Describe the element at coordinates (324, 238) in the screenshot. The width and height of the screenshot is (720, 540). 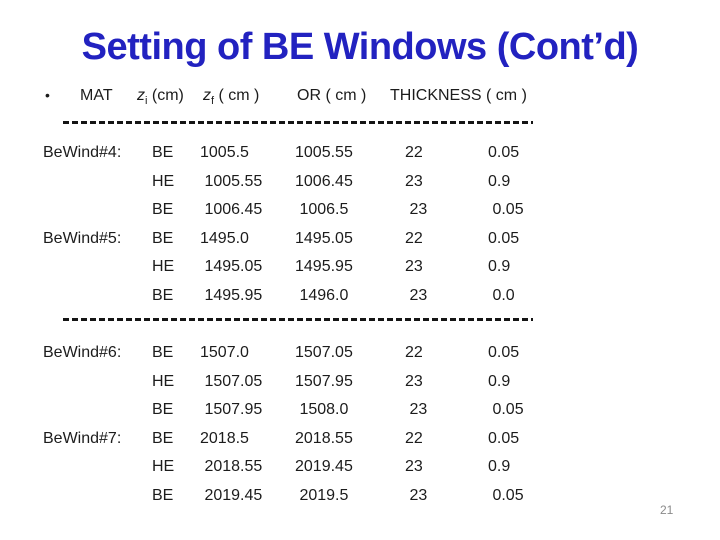
I see `zf-cell: 1495.05` at that location.